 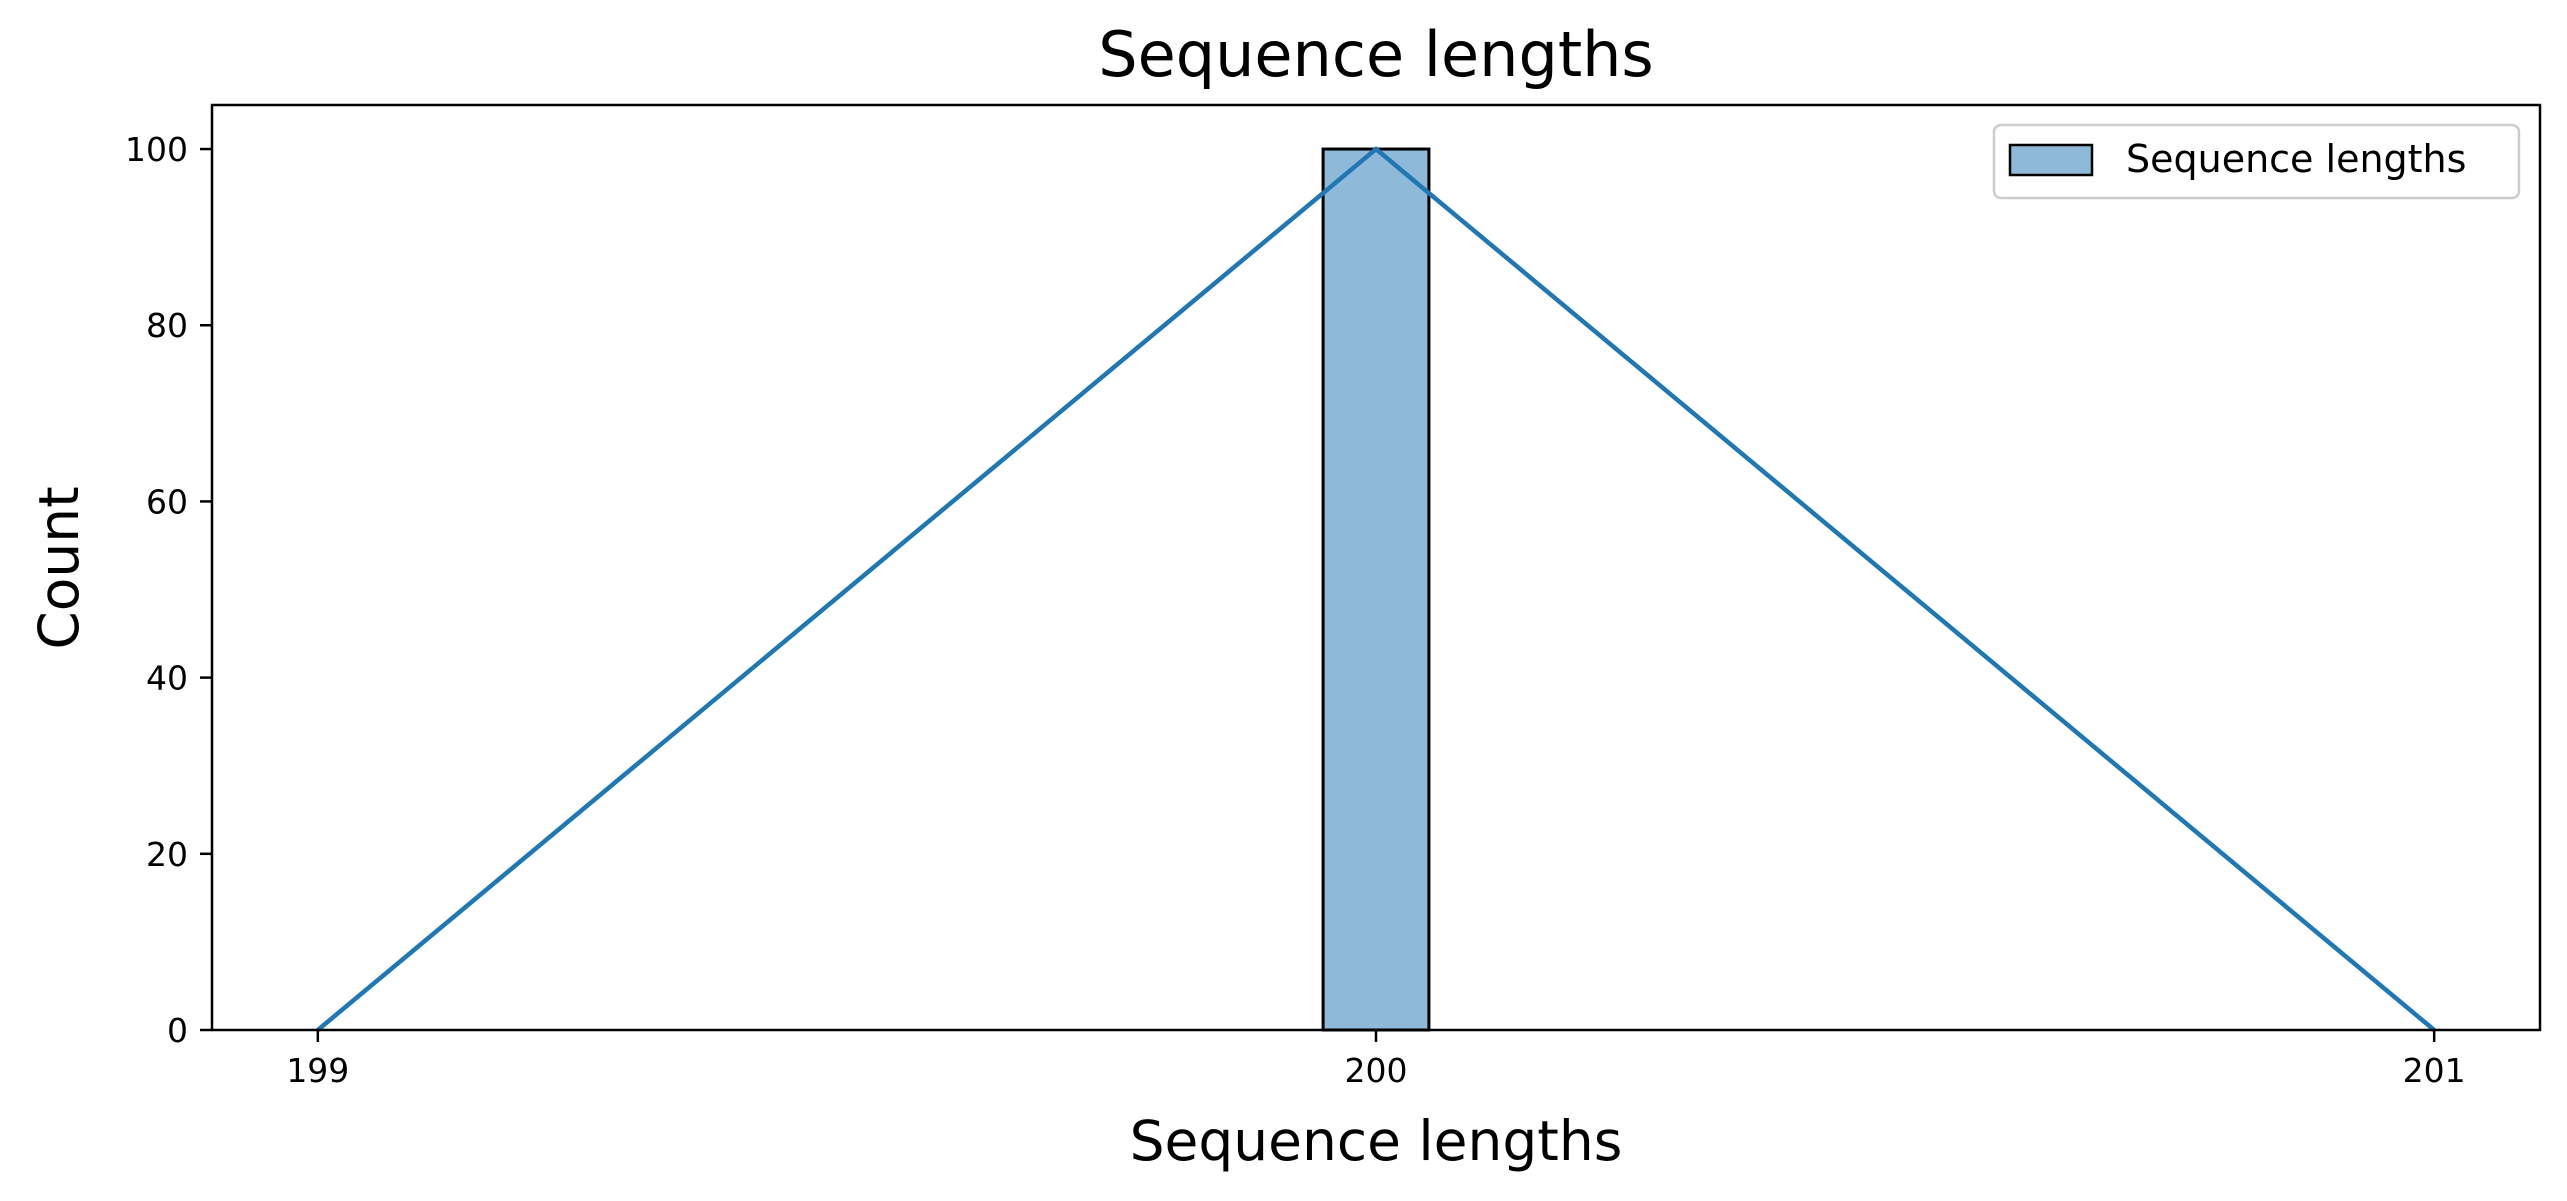 What do you see at coordinates (59, 567) in the screenshot?
I see `y-axis-title: Count` at bounding box center [59, 567].